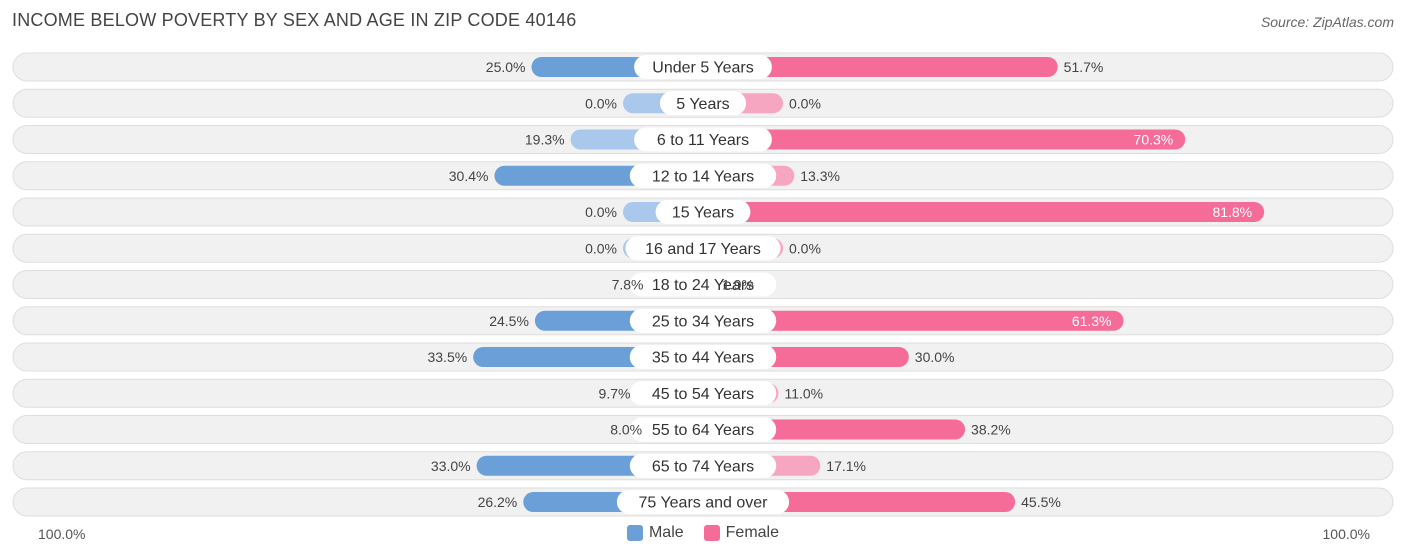  What do you see at coordinates (738, 285) in the screenshot?
I see `value-label-female: 1.9%` at bounding box center [738, 285].